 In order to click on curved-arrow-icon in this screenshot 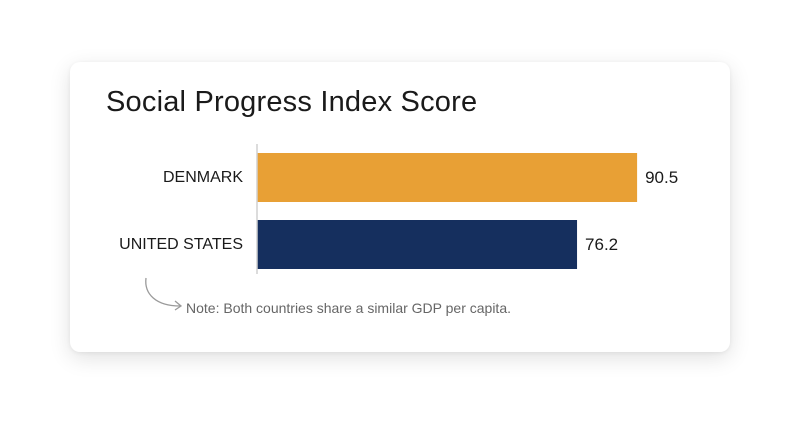, I will do `click(164, 294)`.